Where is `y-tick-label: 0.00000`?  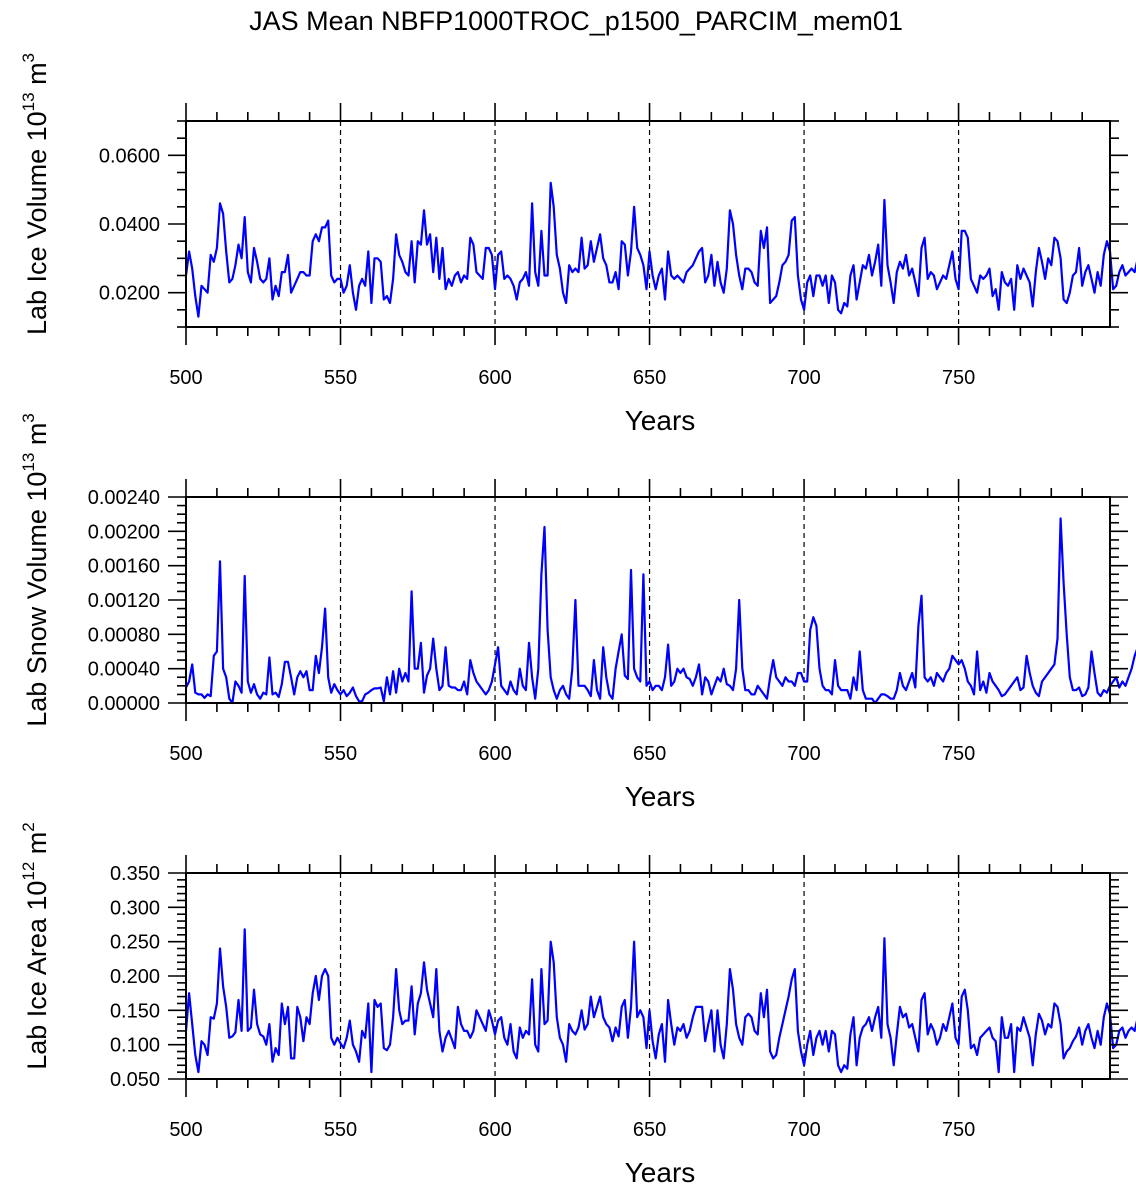 y-tick-label: 0.00000 is located at coordinates (124, 704).